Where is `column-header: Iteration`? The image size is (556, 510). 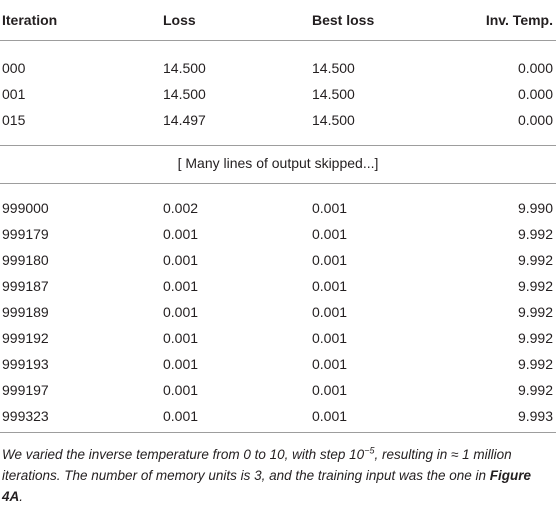 column-header: Iteration is located at coordinates (30, 20).